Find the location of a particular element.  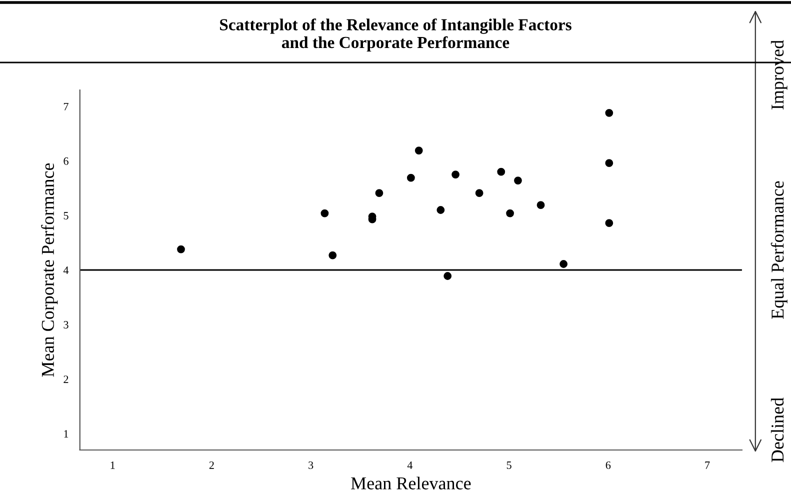

y-tick-label: 1 is located at coordinates (66, 434).